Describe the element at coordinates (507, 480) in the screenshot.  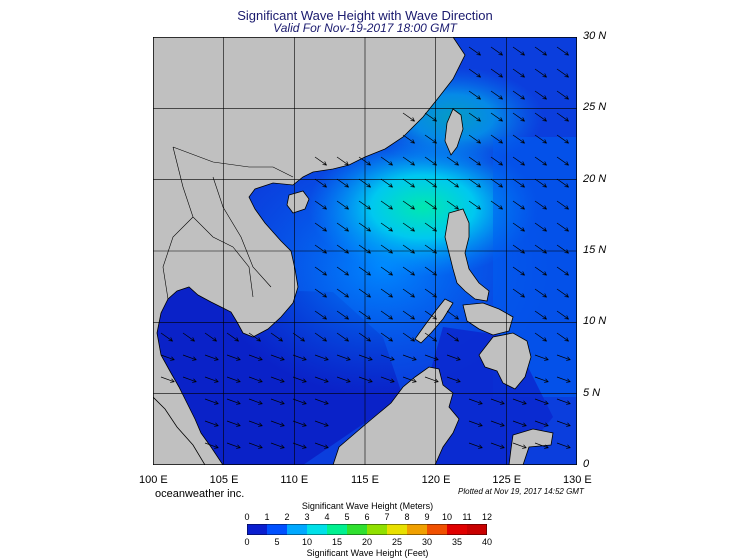
I see `lon-label: 125 E` at that location.